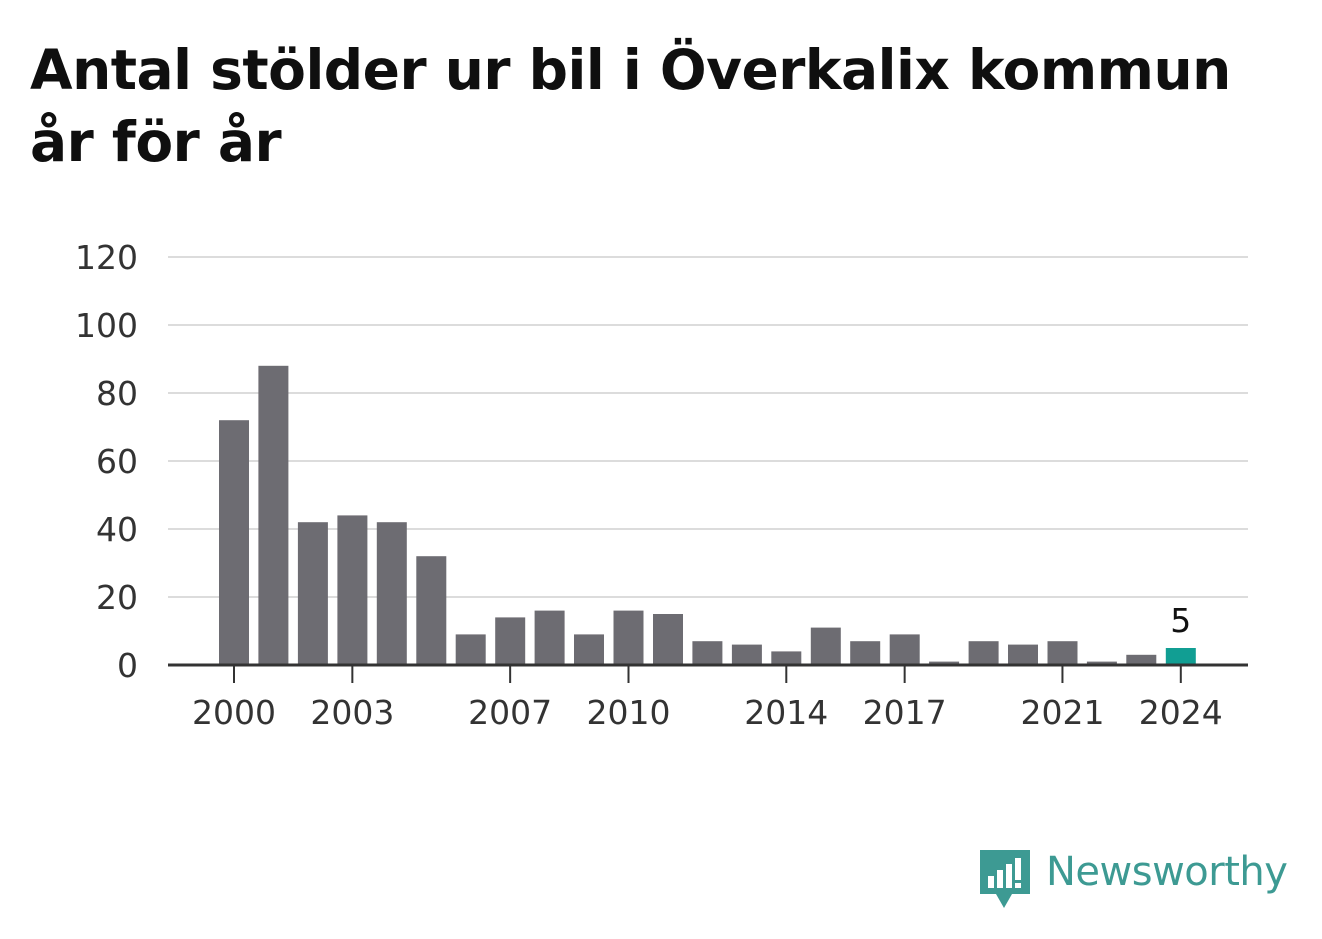  Describe the element at coordinates (1062, 712) in the screenshot. I see `x-tick-label-2021: 2021` at that location.